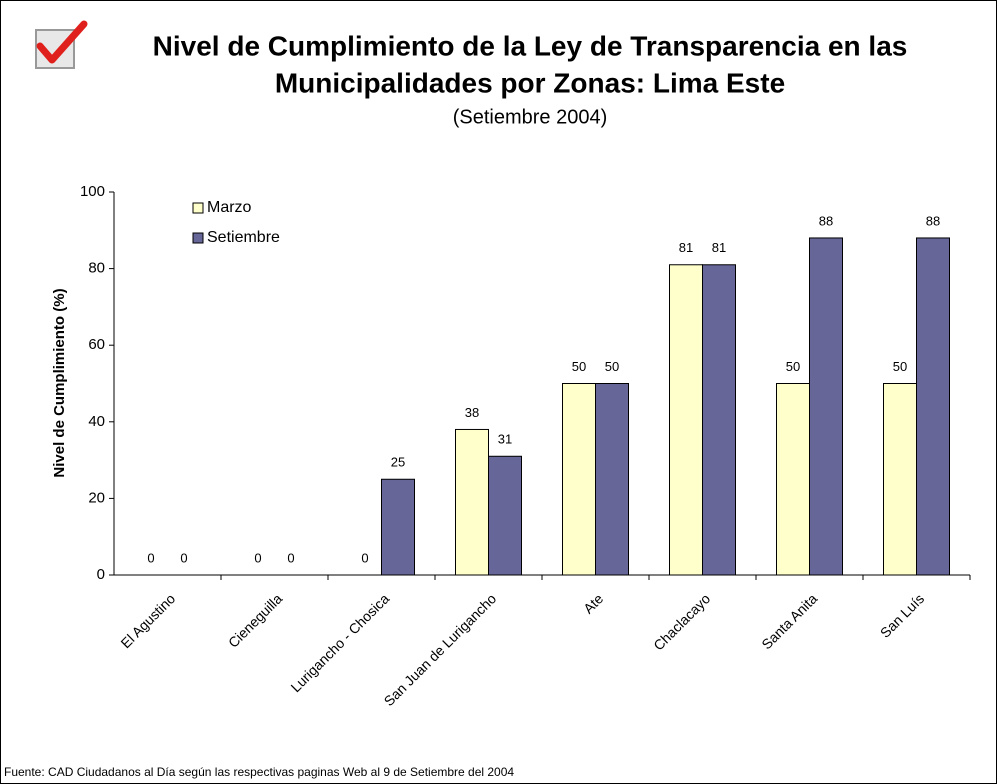  What do you see at coordinates (96, 497) in the screenshot?
I see `y-tick-label: 20` at bounding box center [96, 497].